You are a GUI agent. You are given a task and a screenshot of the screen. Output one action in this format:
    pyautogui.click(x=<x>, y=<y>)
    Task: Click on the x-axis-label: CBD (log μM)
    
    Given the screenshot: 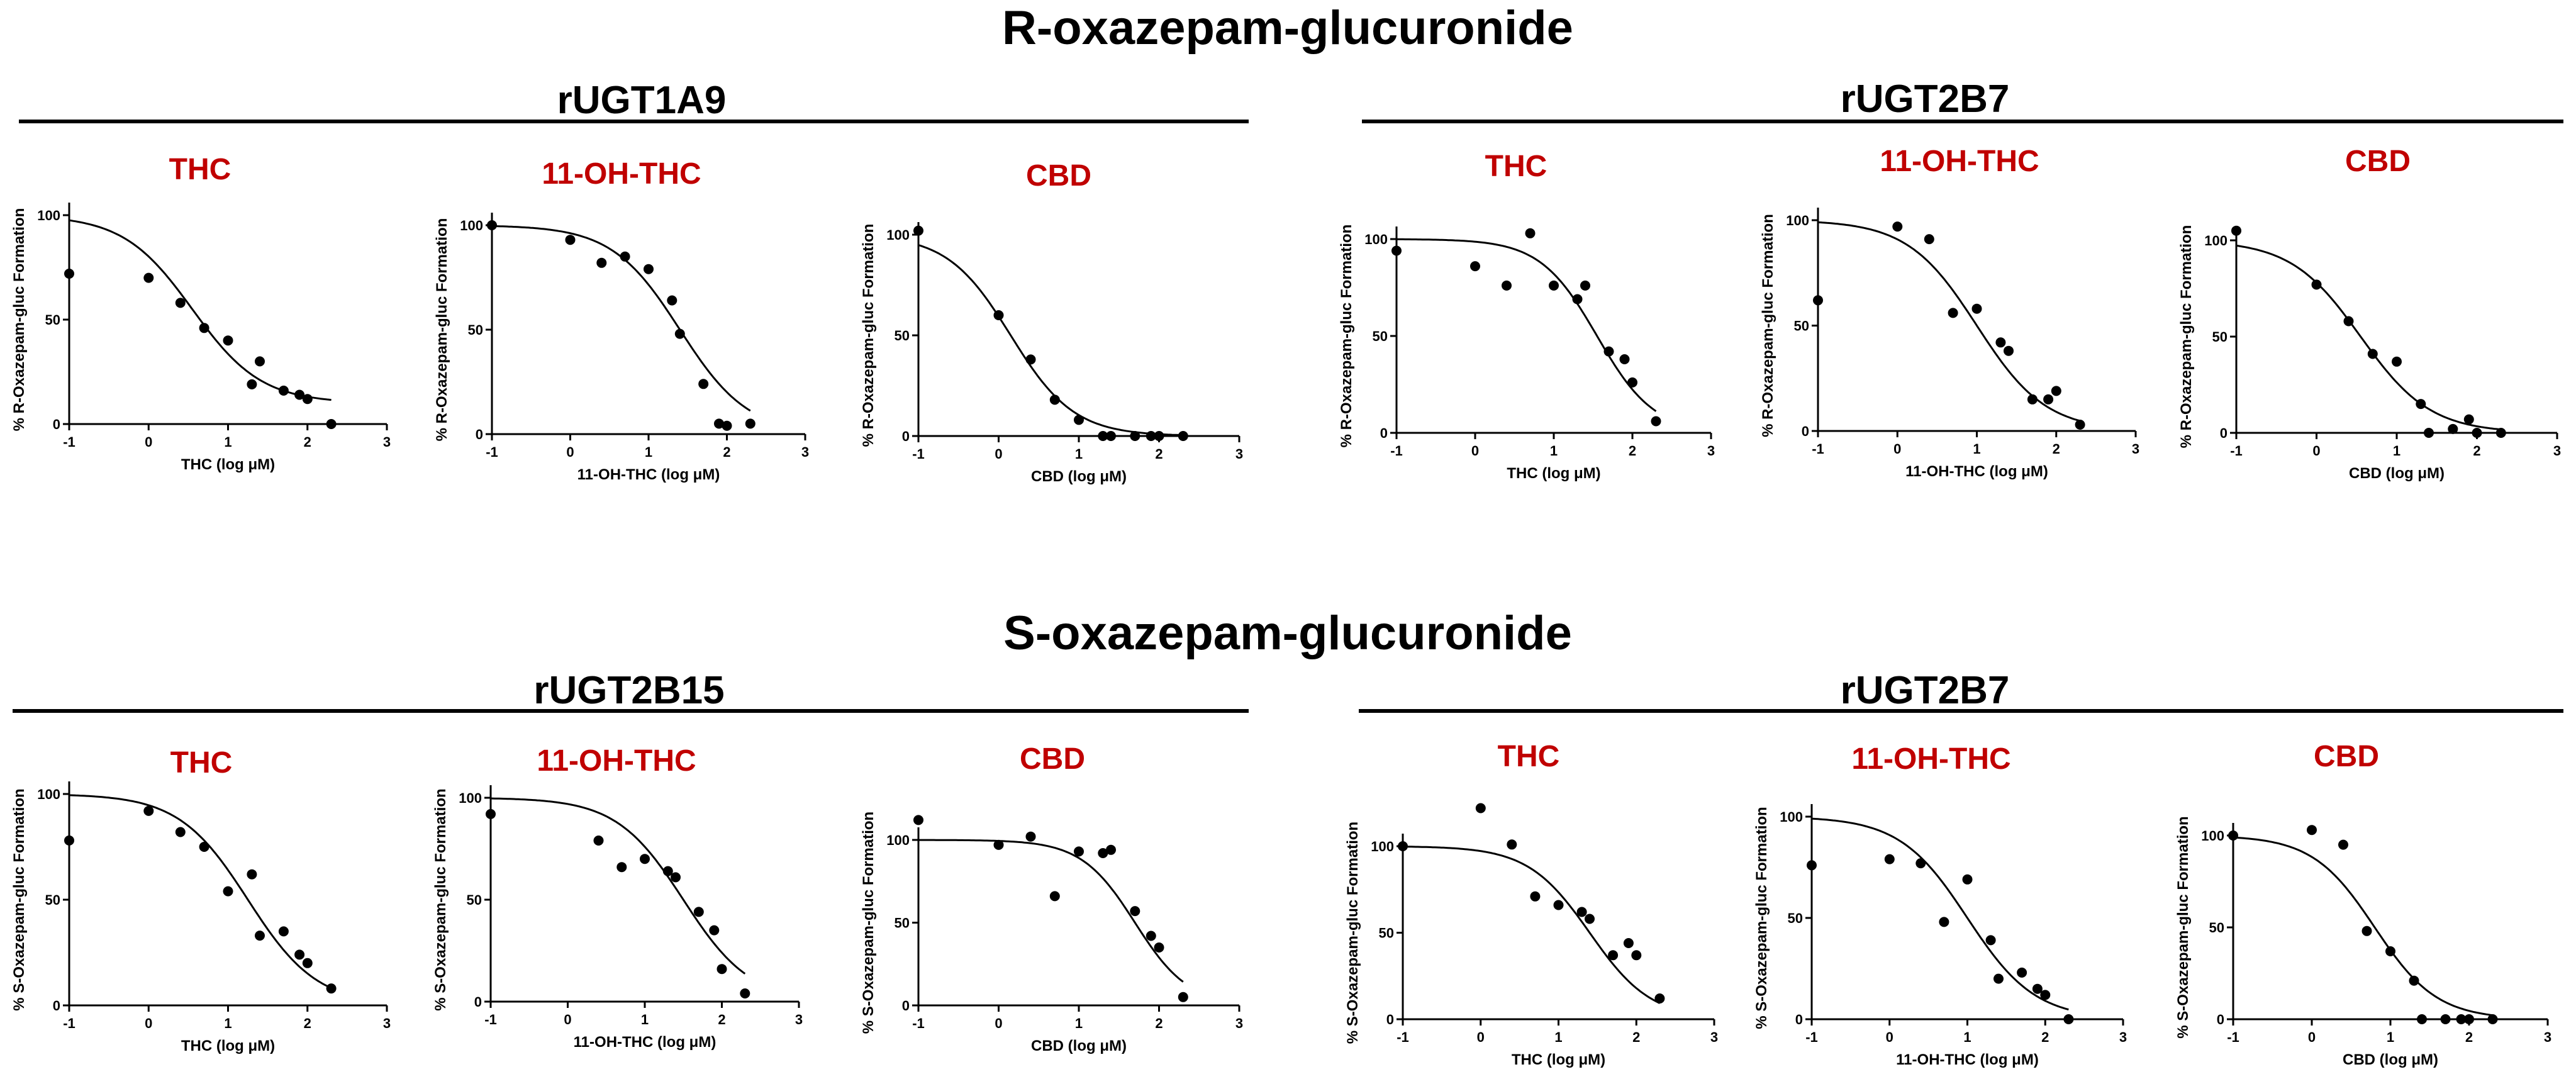 What is the action you would take?
    pyautogui.click(x=2390, y=1059)
    